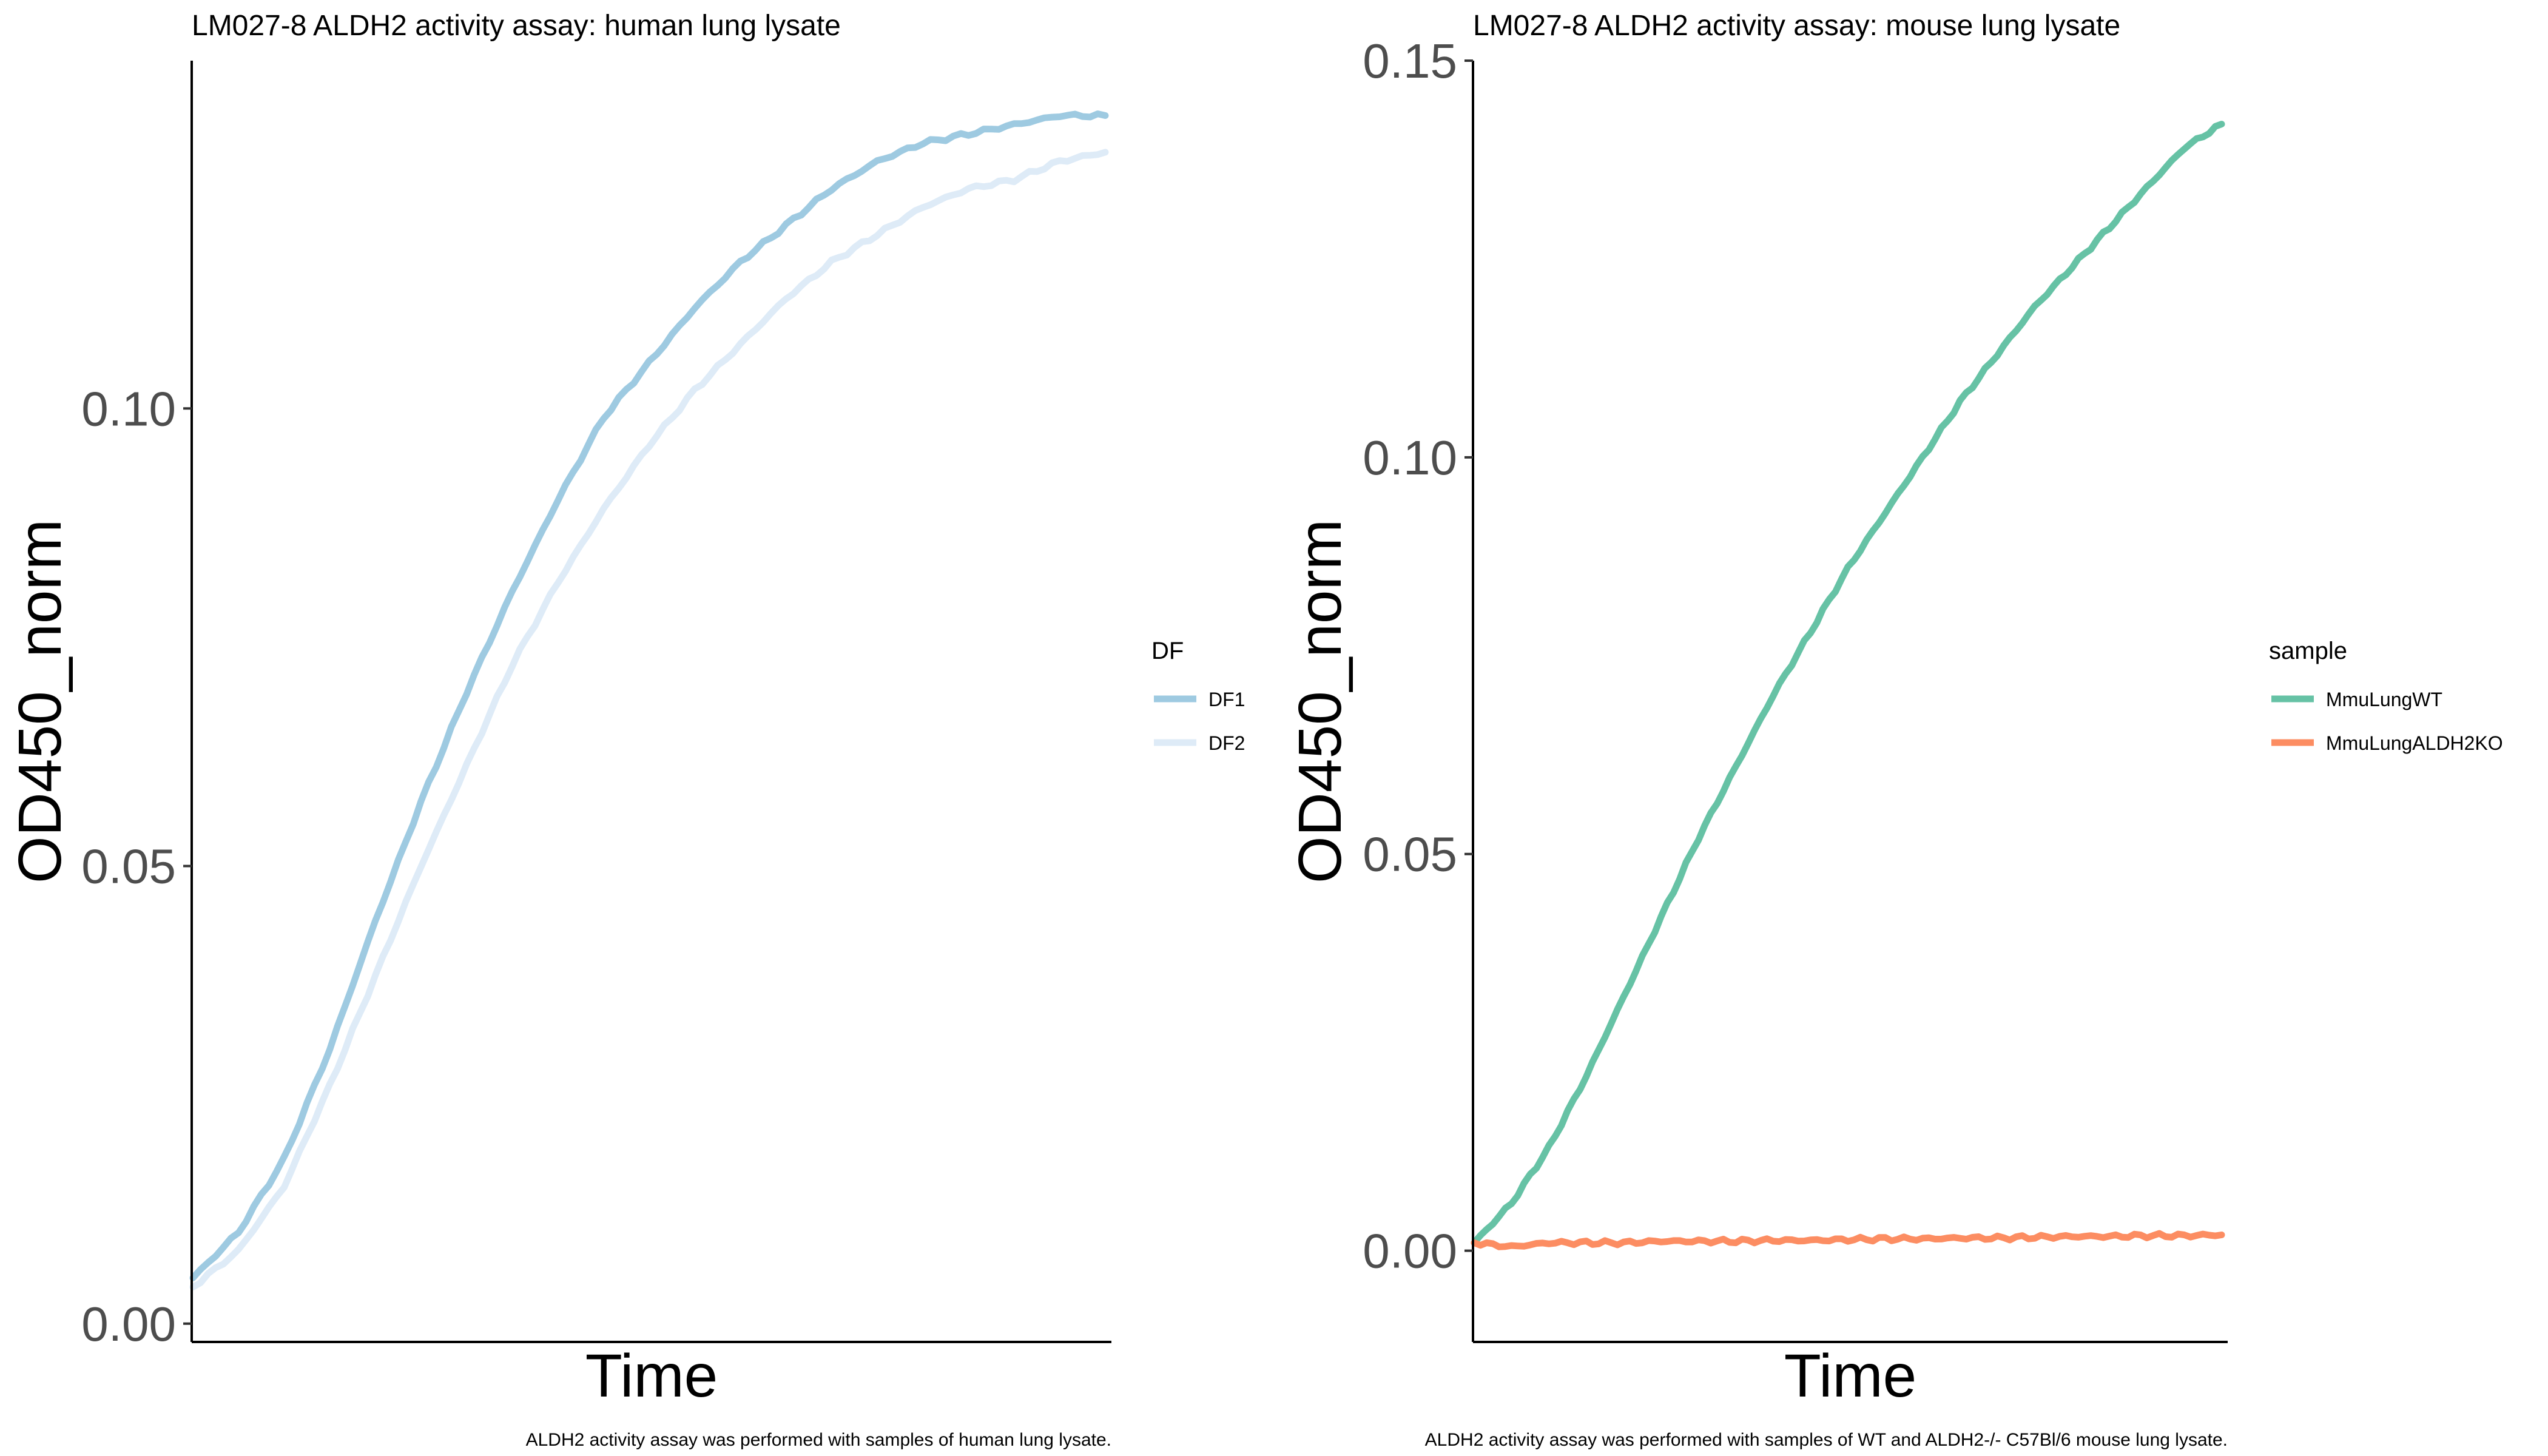 The width and height of the screenshot is (2548, 1456). I want to click on panel1-legend: DF DF1 DF2, so click(1198, 696).